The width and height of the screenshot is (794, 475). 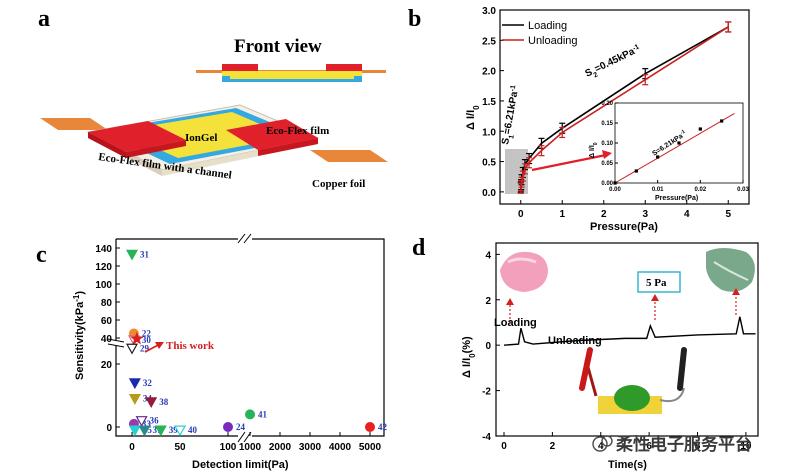 I want to click on inset-series, so click(x=674, y=148).